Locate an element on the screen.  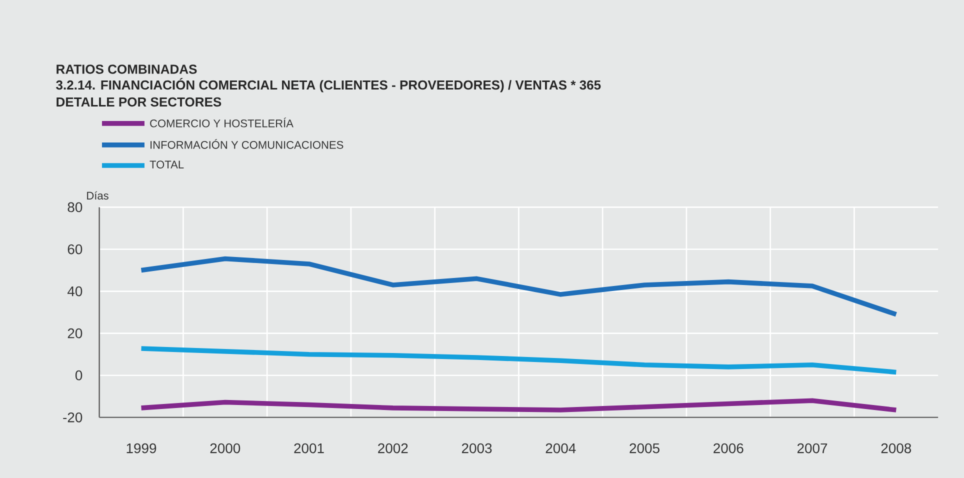
y-tick-label: 20 is located at coordinates (75, 333).